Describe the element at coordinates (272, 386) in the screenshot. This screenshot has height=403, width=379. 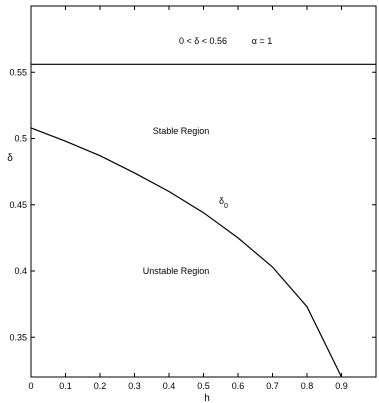
I see `x-tick-label-7: 0.7` at that location.